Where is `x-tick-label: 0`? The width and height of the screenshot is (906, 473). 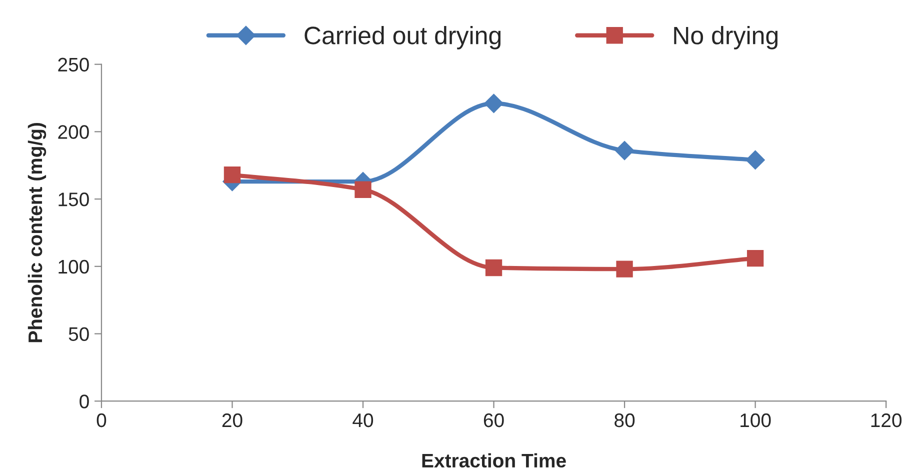 x-tick-label: 0 is located at coordinates (101, 420).